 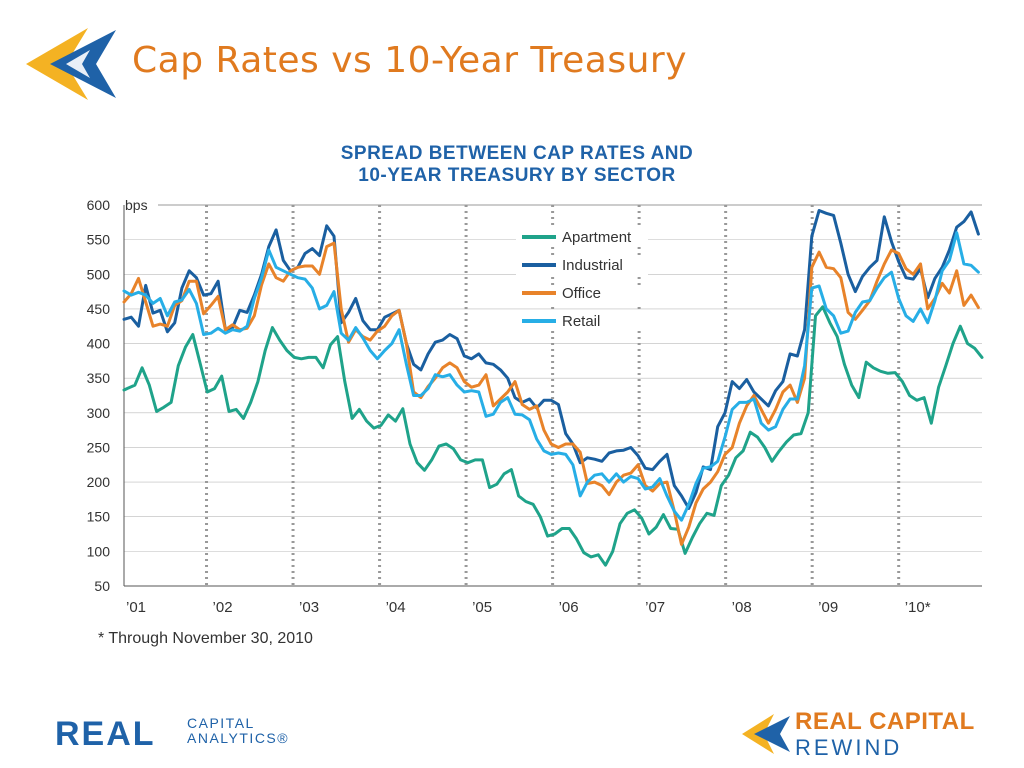 I want to click on x-tick-label: ’06, so click(x=569, y=607).